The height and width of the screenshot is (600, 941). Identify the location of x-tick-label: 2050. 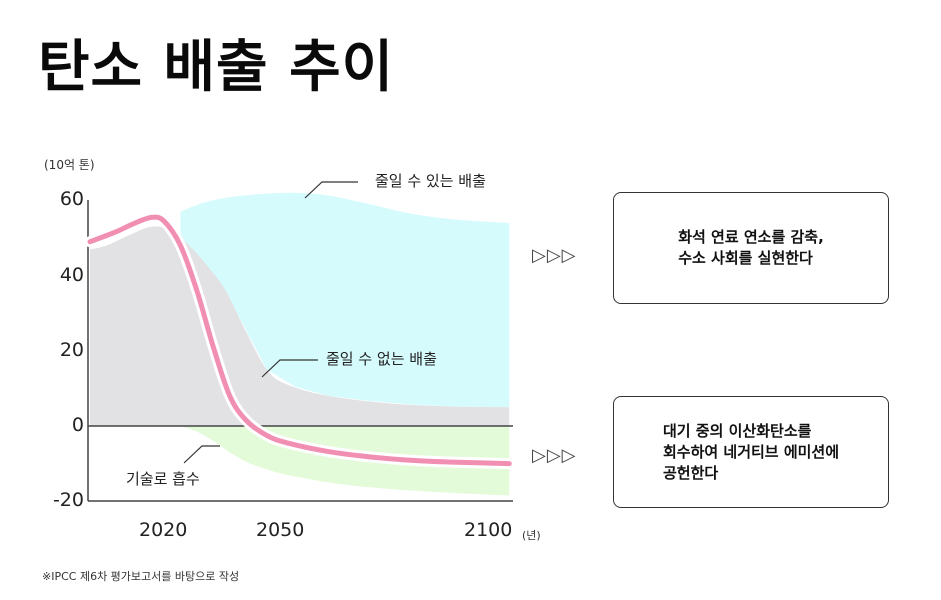
(280, 530).